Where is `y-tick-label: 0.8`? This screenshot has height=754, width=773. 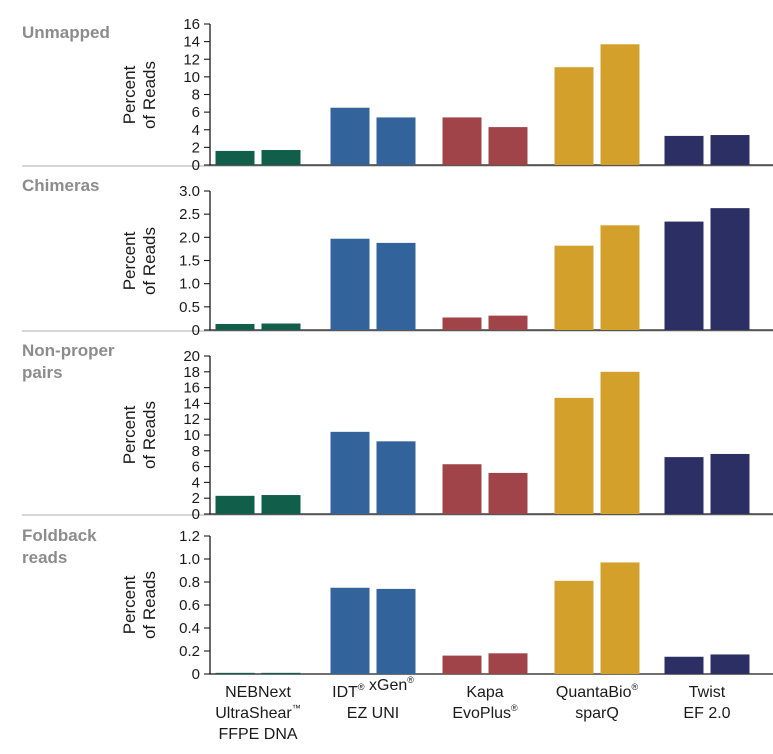 y-tick-label: 0.8 is located at coordinates (189, 582).